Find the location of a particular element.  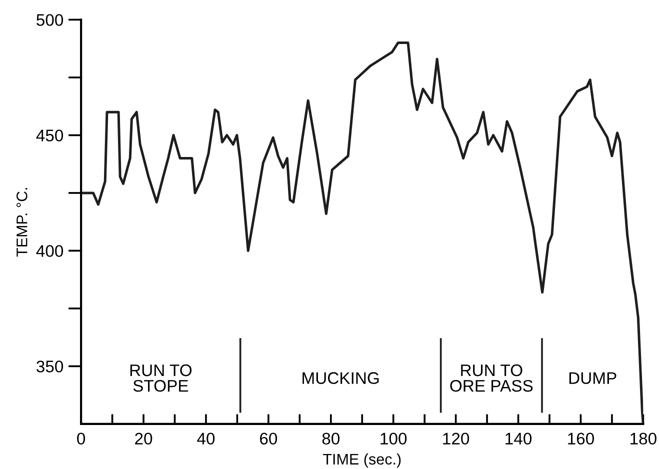

y-axis-title: TEMP. °C. is located at coordinates (22, 222).